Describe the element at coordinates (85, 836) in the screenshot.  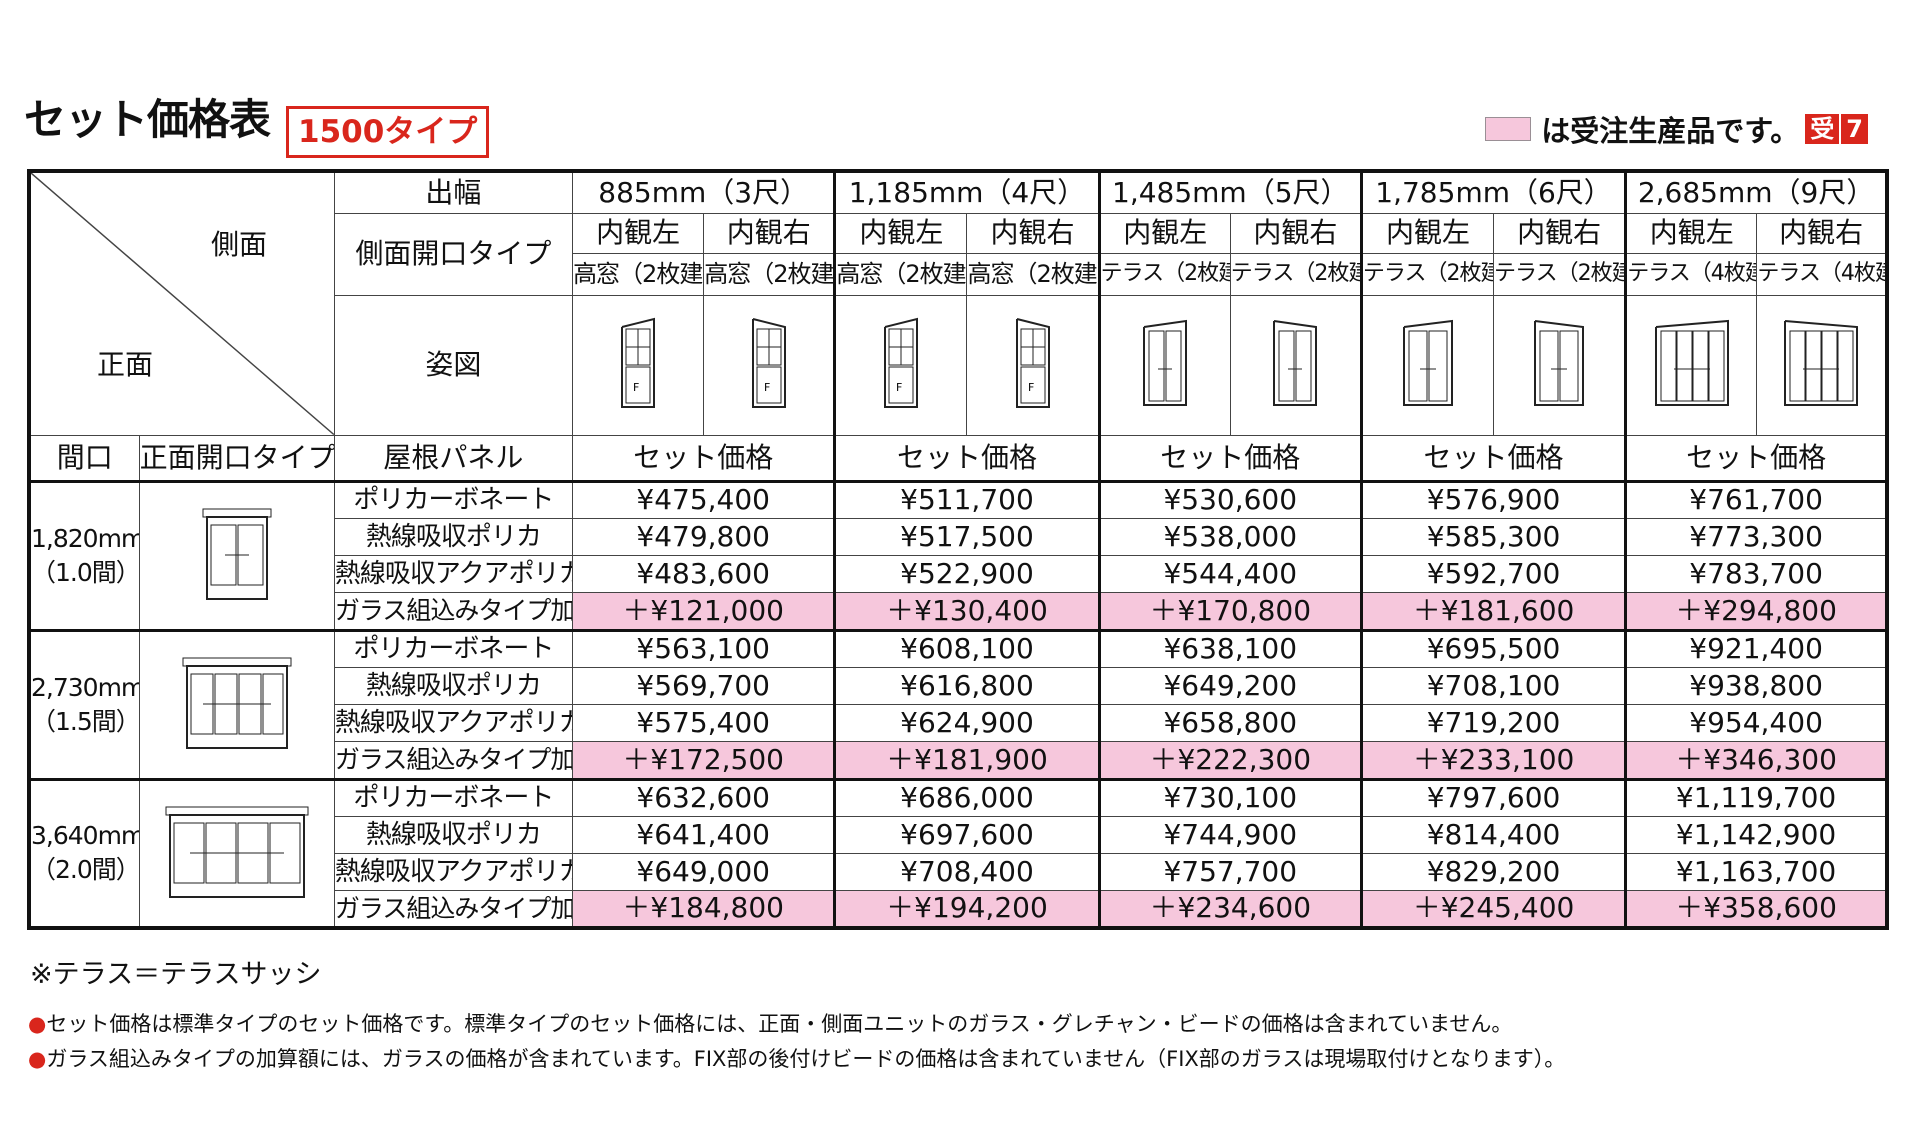
I see `frontage-size: 3,640mm` at that location.